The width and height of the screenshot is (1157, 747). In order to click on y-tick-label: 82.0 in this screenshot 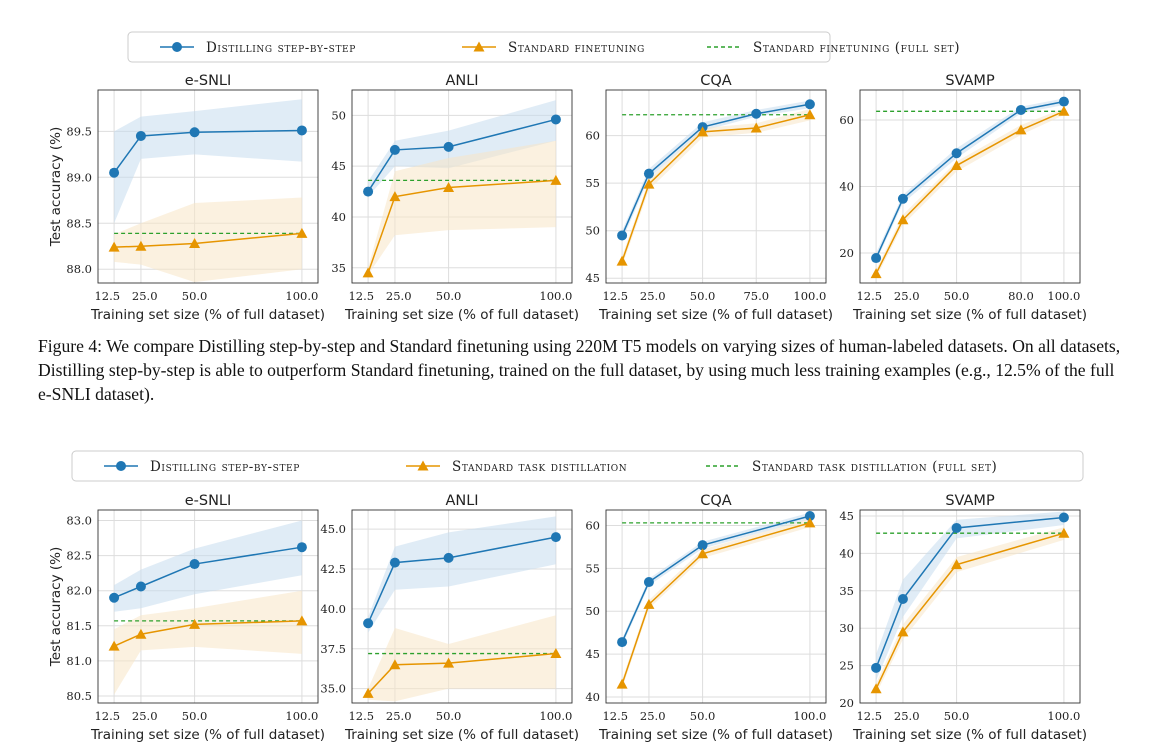, I will do `click(79, 591)`.